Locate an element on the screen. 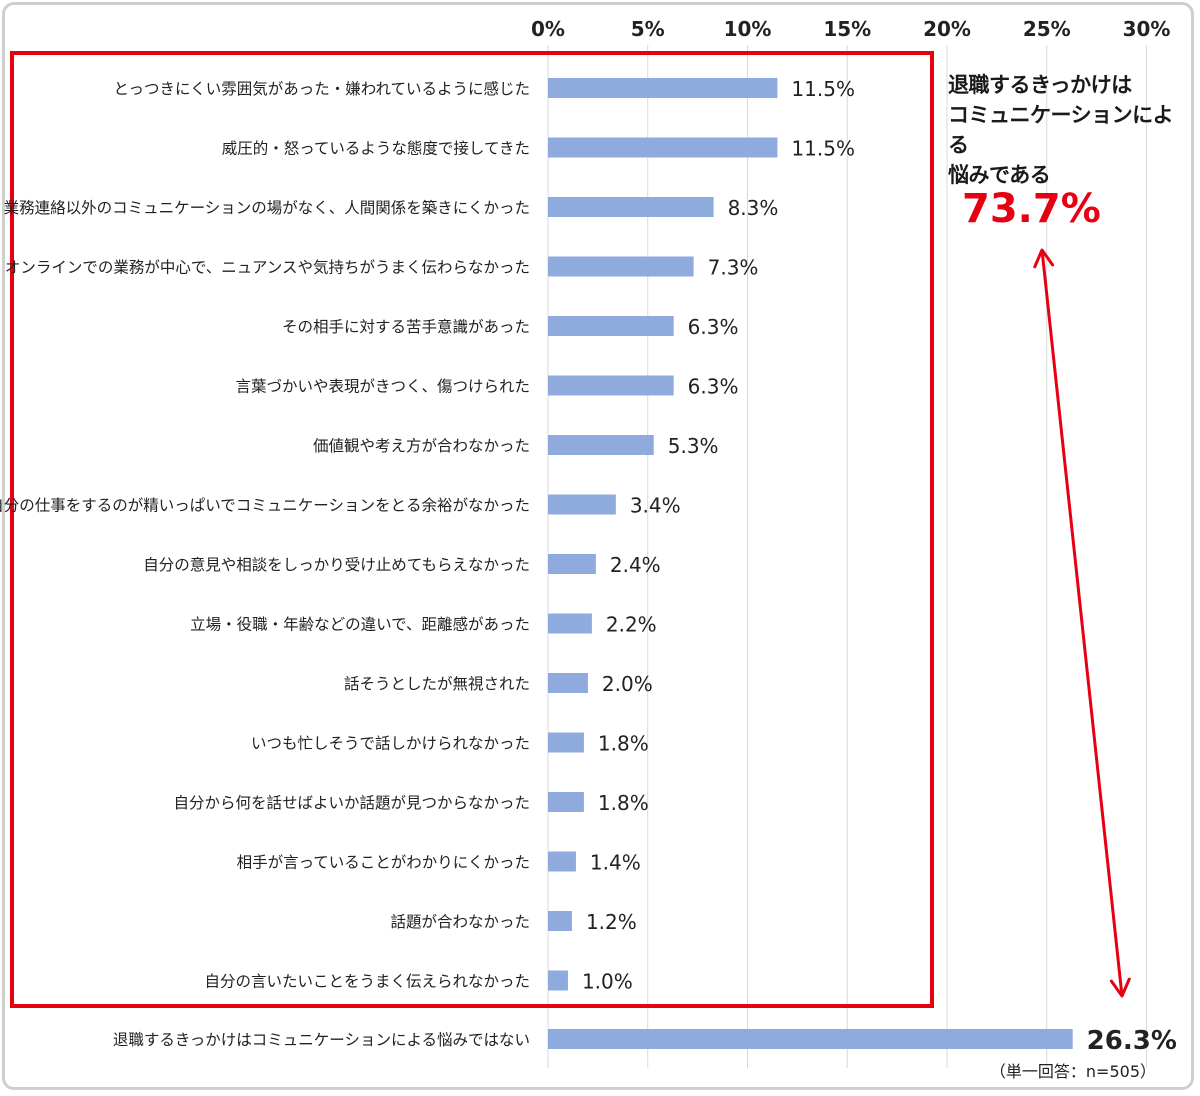  category-label: 話そうとしたが無視された is located at coordinates (437, 684).